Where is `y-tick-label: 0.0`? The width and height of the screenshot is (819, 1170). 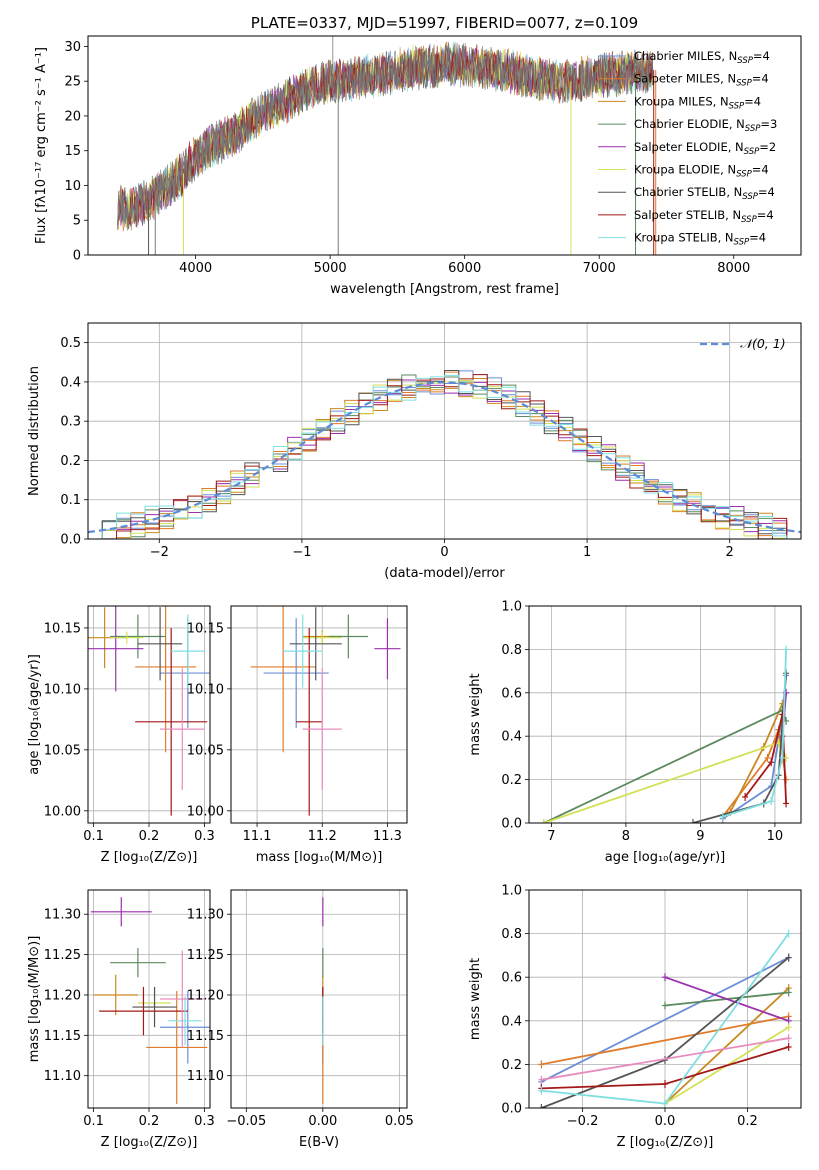 y-tick-label: 0.0 is located at coordinates (511, 1109).